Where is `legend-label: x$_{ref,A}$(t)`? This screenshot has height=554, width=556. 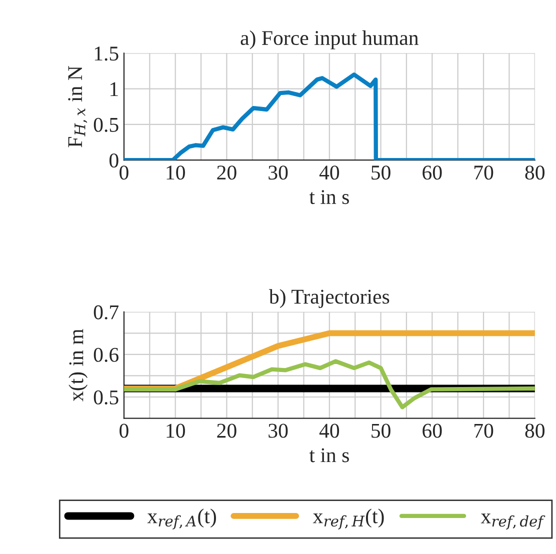 legend-label: x$_{ref,A}$(t) is located at coordinates (181, 519).